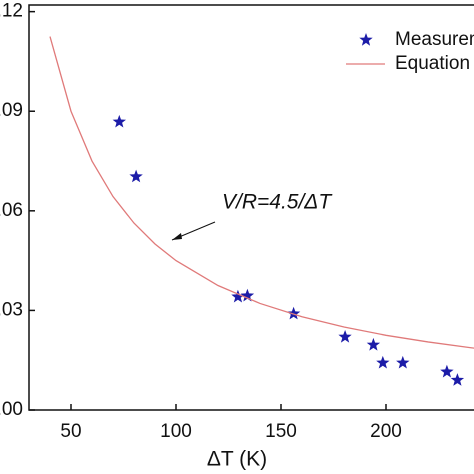  Describe the element at coordinates (11, 11) in the screenshot. I see `y-tick-label: 0.12` at that location.